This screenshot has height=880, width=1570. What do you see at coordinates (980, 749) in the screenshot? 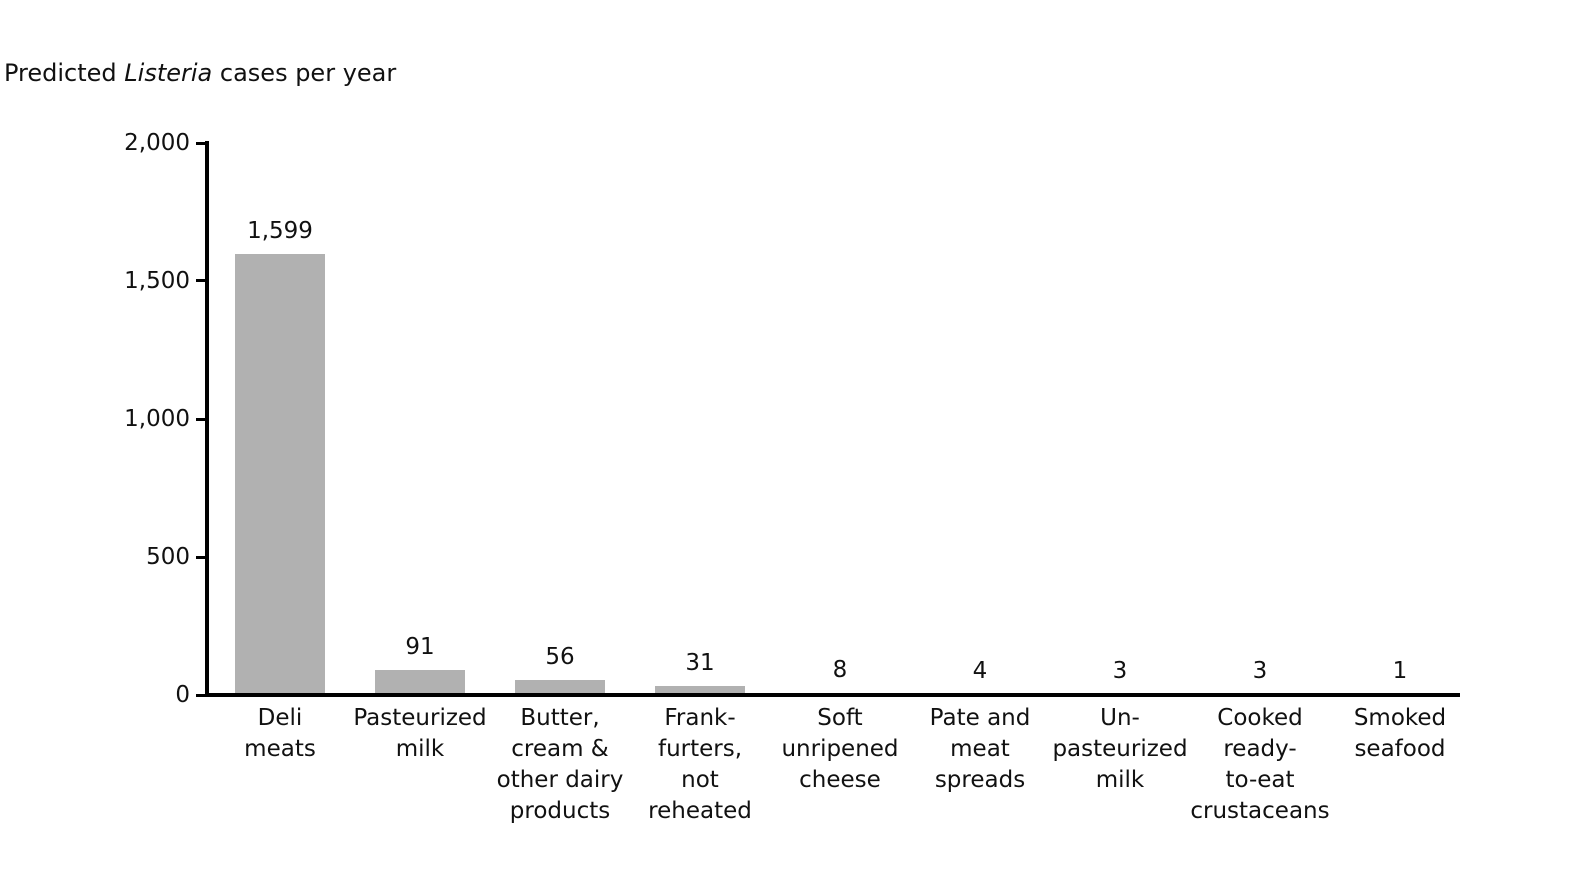
I see `x-axis-category-label: Pate and meat spreads` at bounding box center [980, 749].